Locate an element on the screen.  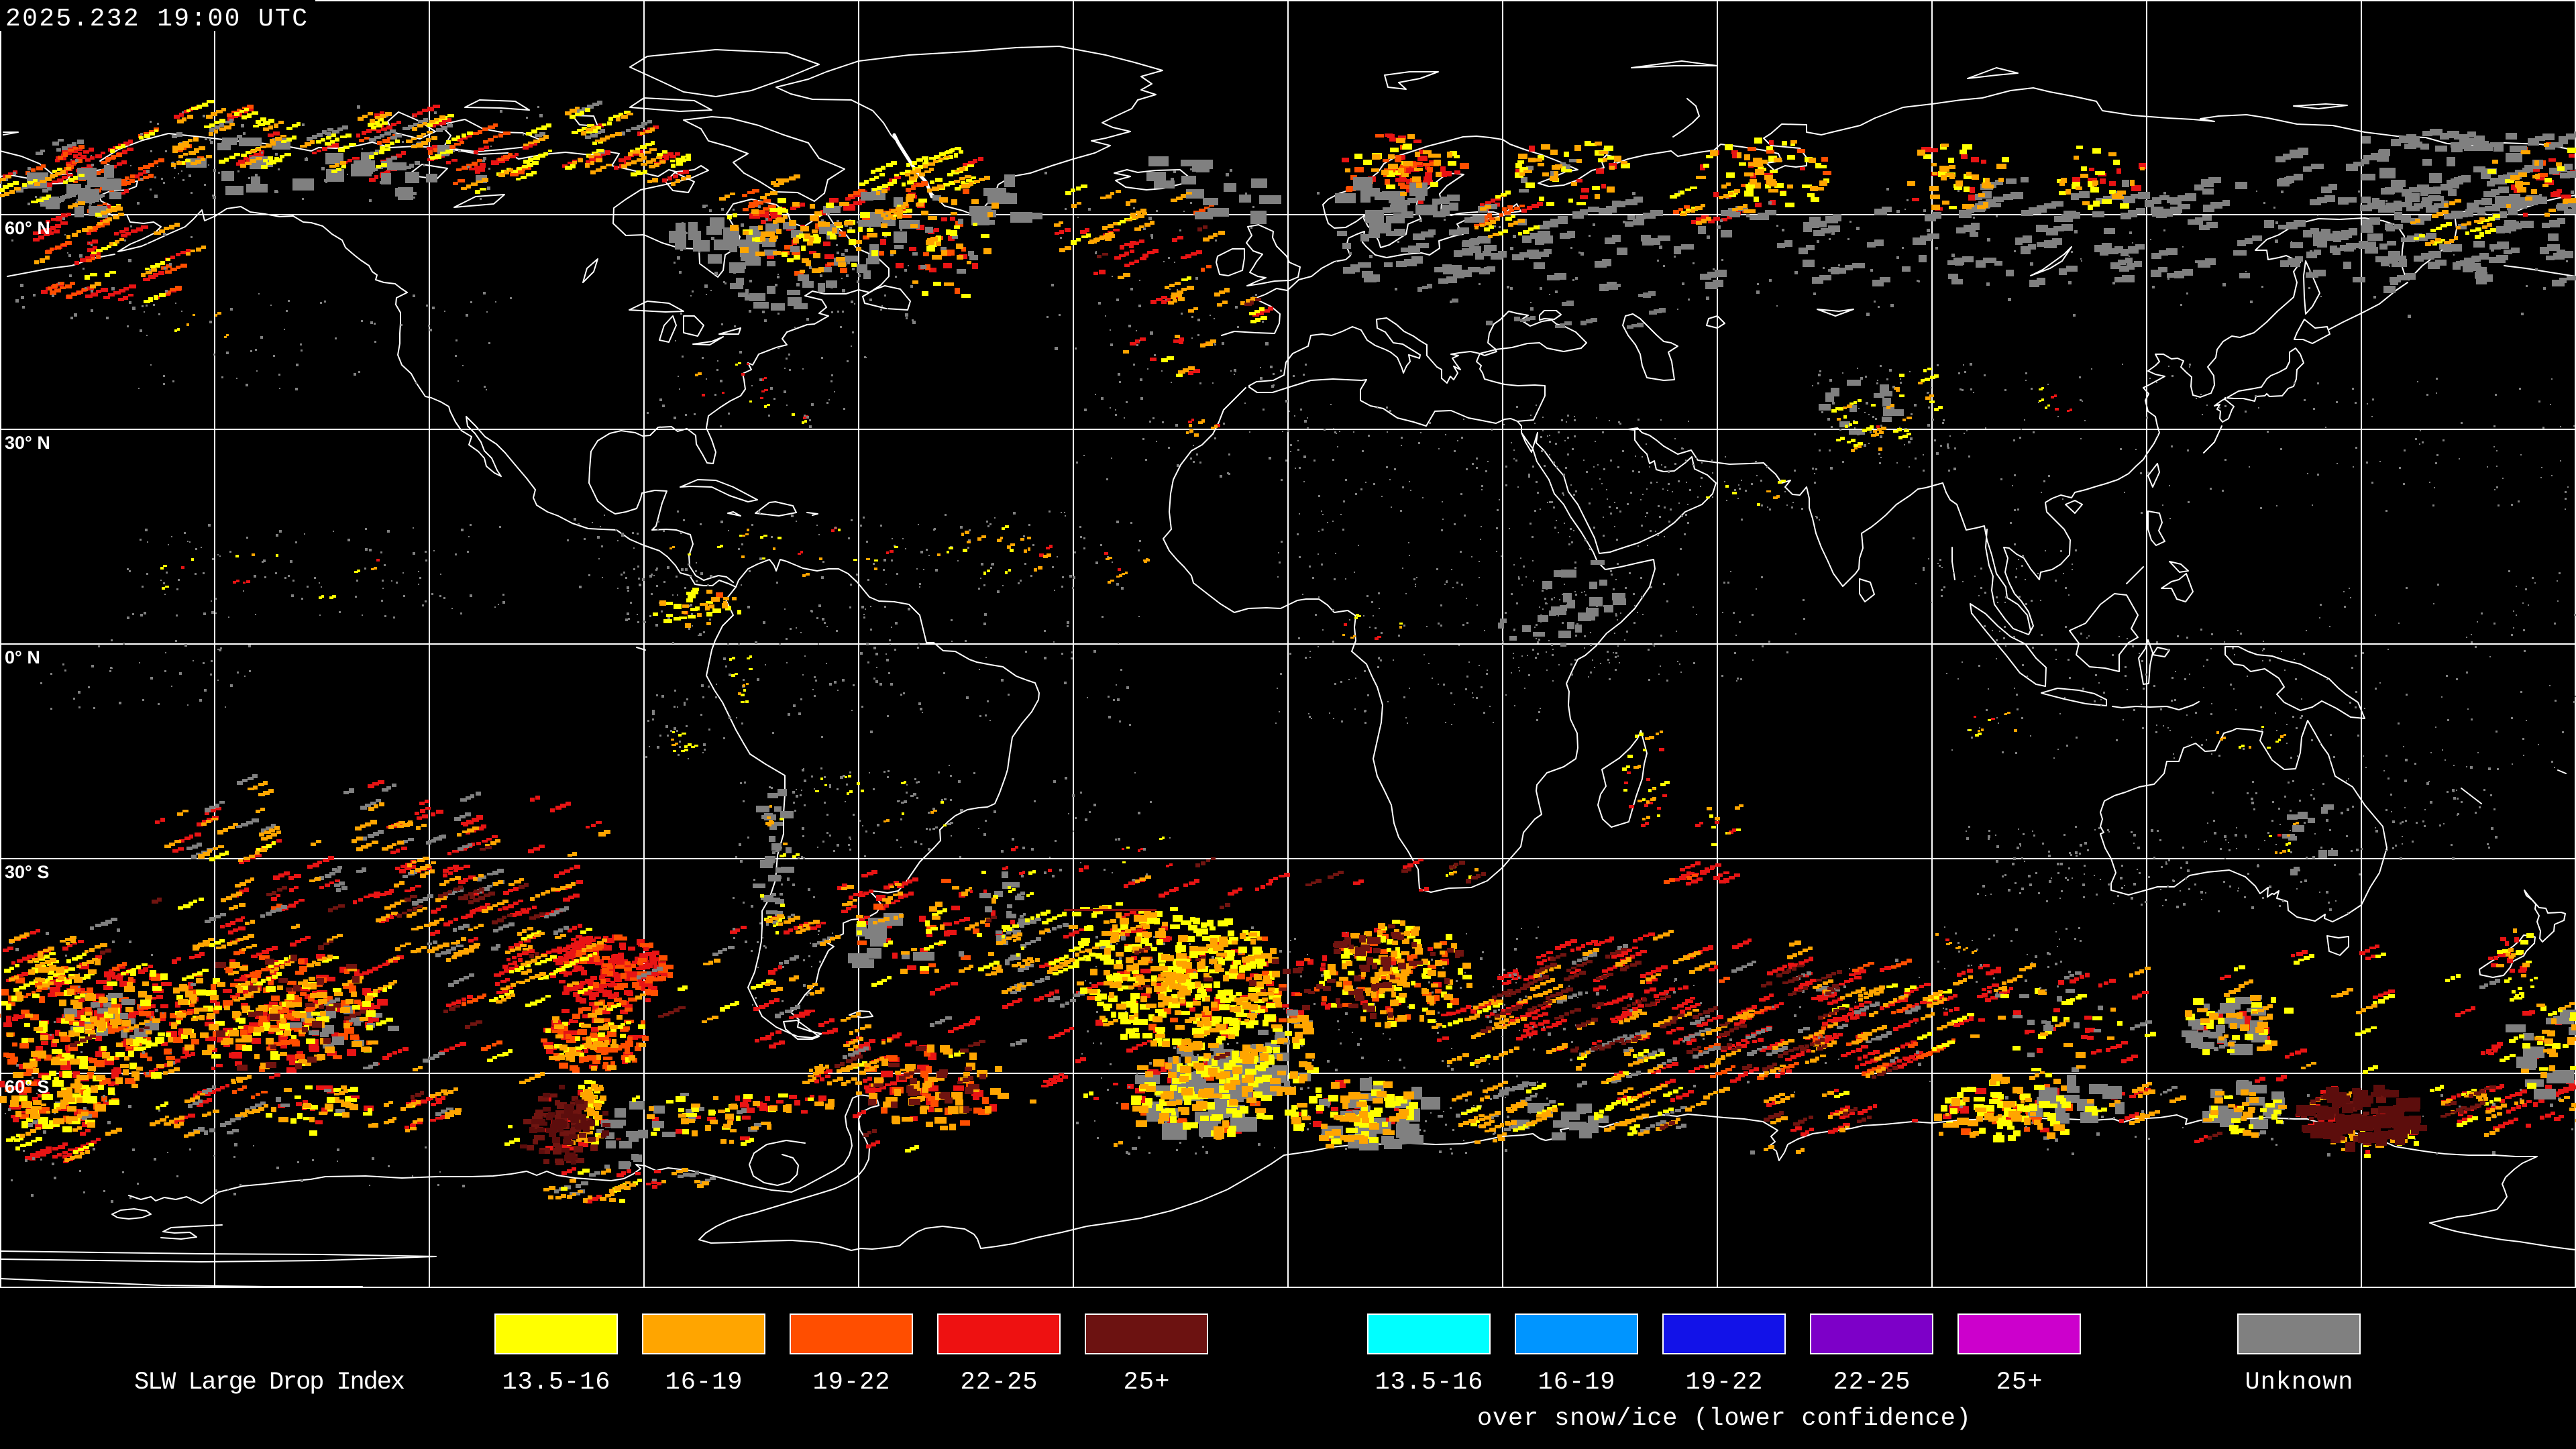
svg-text: 30° S is located at coordinates (27, 872).